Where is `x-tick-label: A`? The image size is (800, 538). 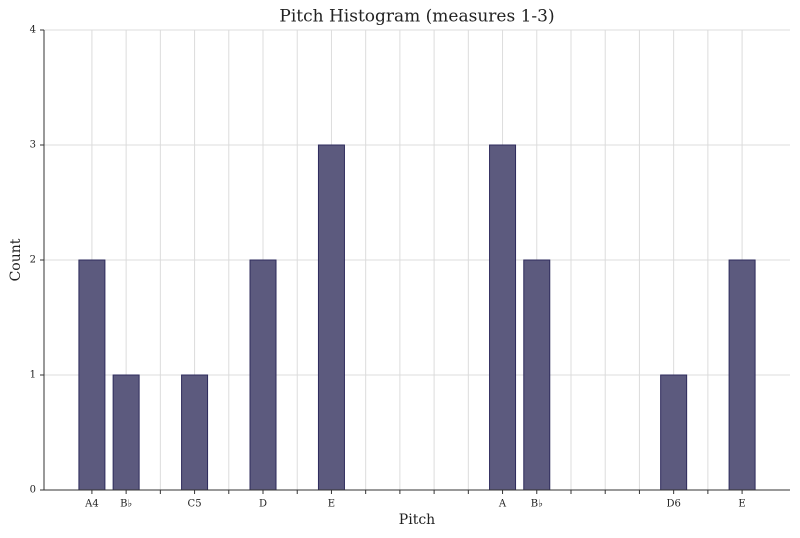
x-tick-label: A is located at coordinates (502, 504).